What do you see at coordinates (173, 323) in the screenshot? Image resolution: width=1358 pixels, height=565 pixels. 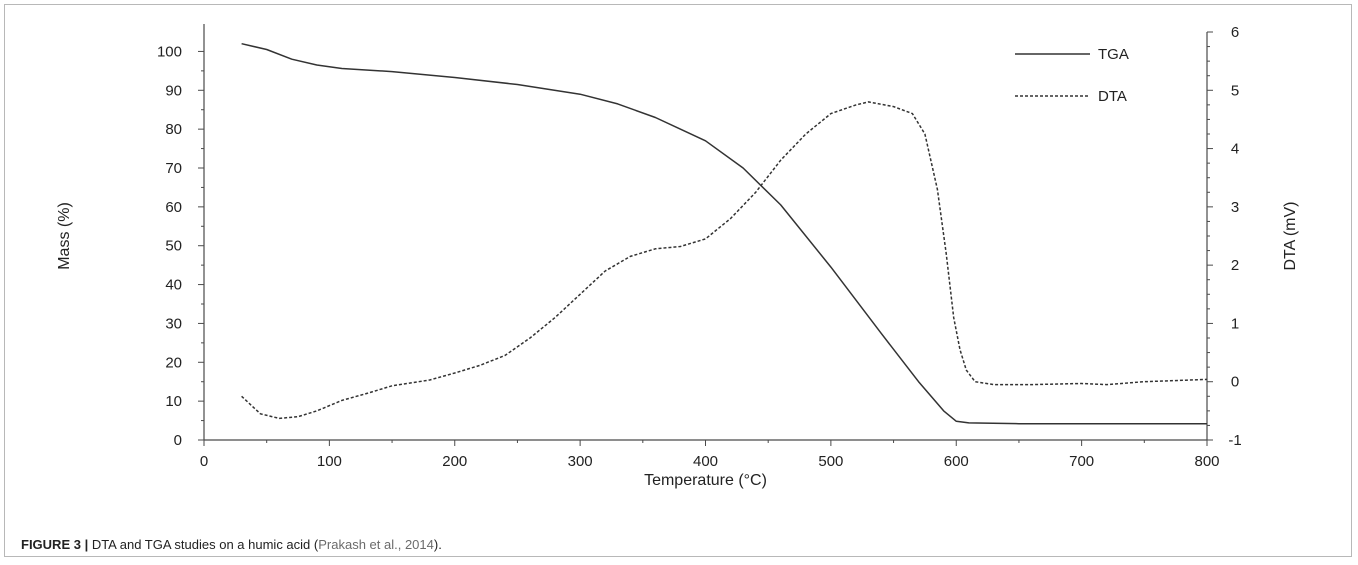 I see `y-left-tick-label: 30` at bounding box center [173, 323].